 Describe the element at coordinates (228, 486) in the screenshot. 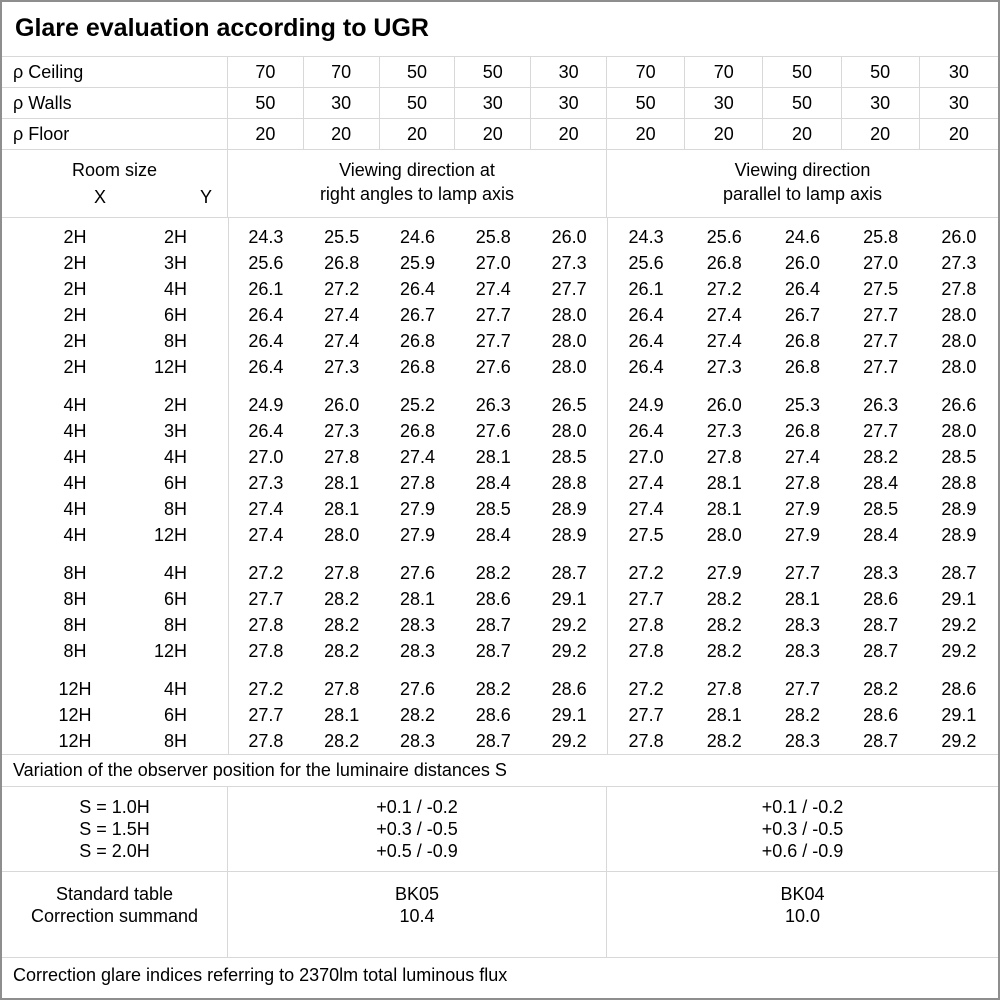

I see `divider` at that location.